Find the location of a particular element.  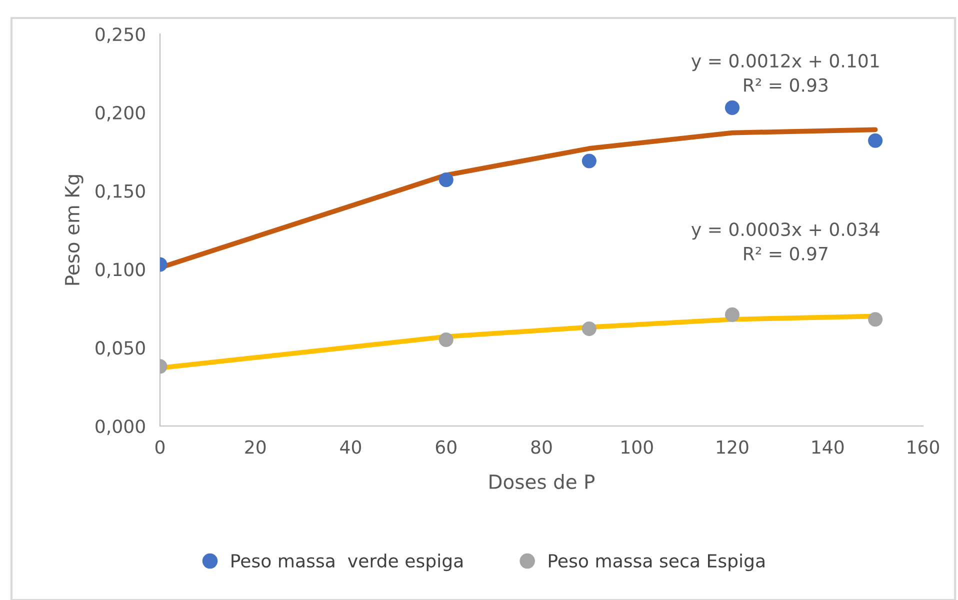

y-tick-label: 0,250 is located at coordinates (120, 35).